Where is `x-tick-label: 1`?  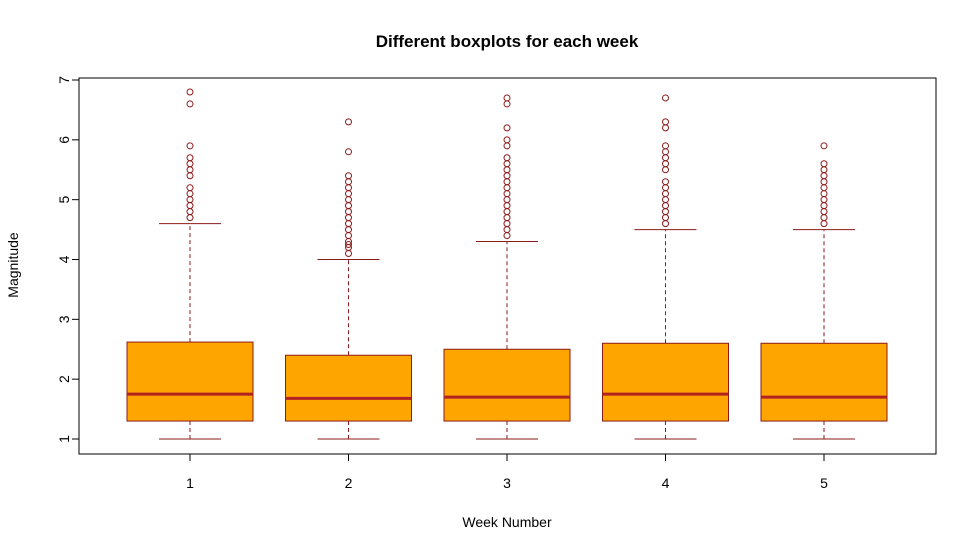
x-tick-label: 1 is located at coordinates (190, 483).